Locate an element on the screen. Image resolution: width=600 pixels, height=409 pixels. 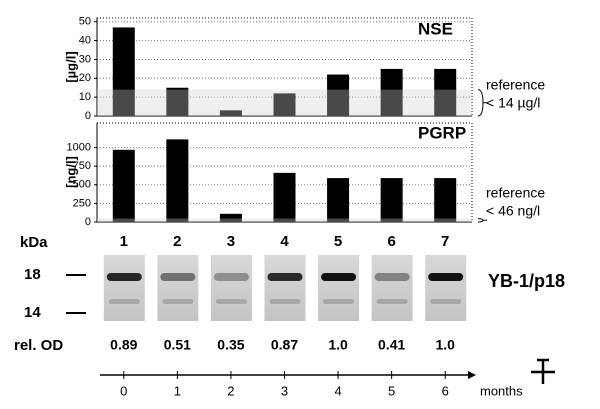
od-value: 0.41 is located at coordinates (391, 345).